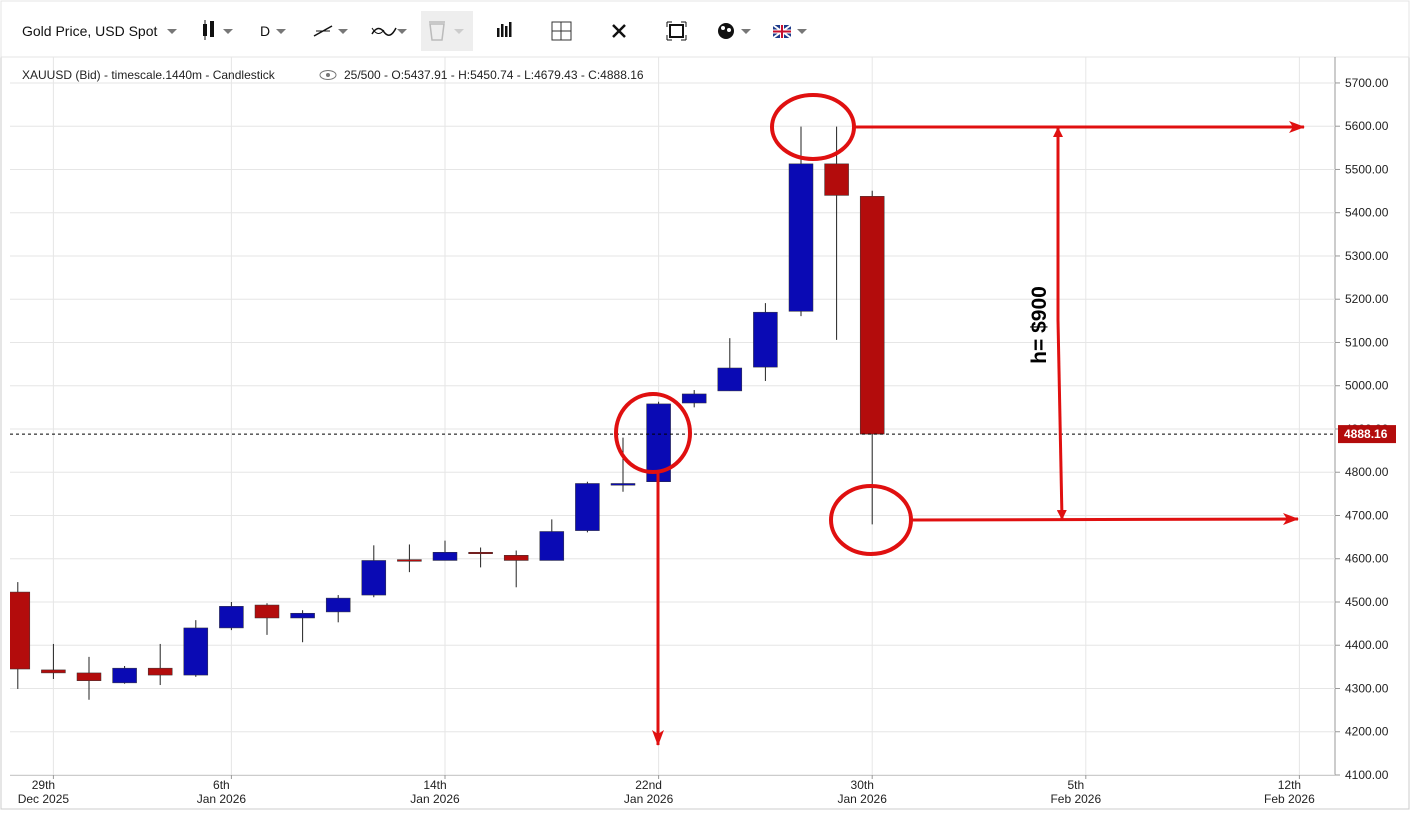 The height and width of the screenshot is (813, 1413). I want to click on y-tick-label: 5000.00, so click(1367, 386).